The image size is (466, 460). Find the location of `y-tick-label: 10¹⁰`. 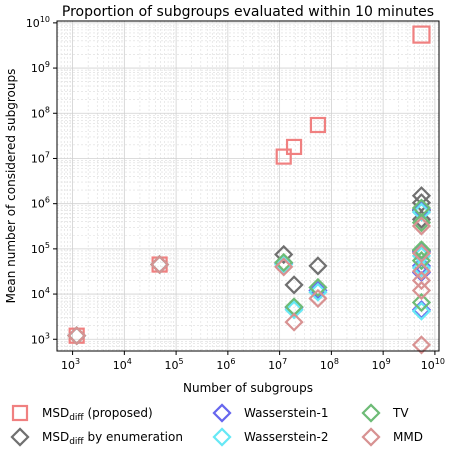

y-tick-label: 10¹⁰ is located at coordinates (38, 22).